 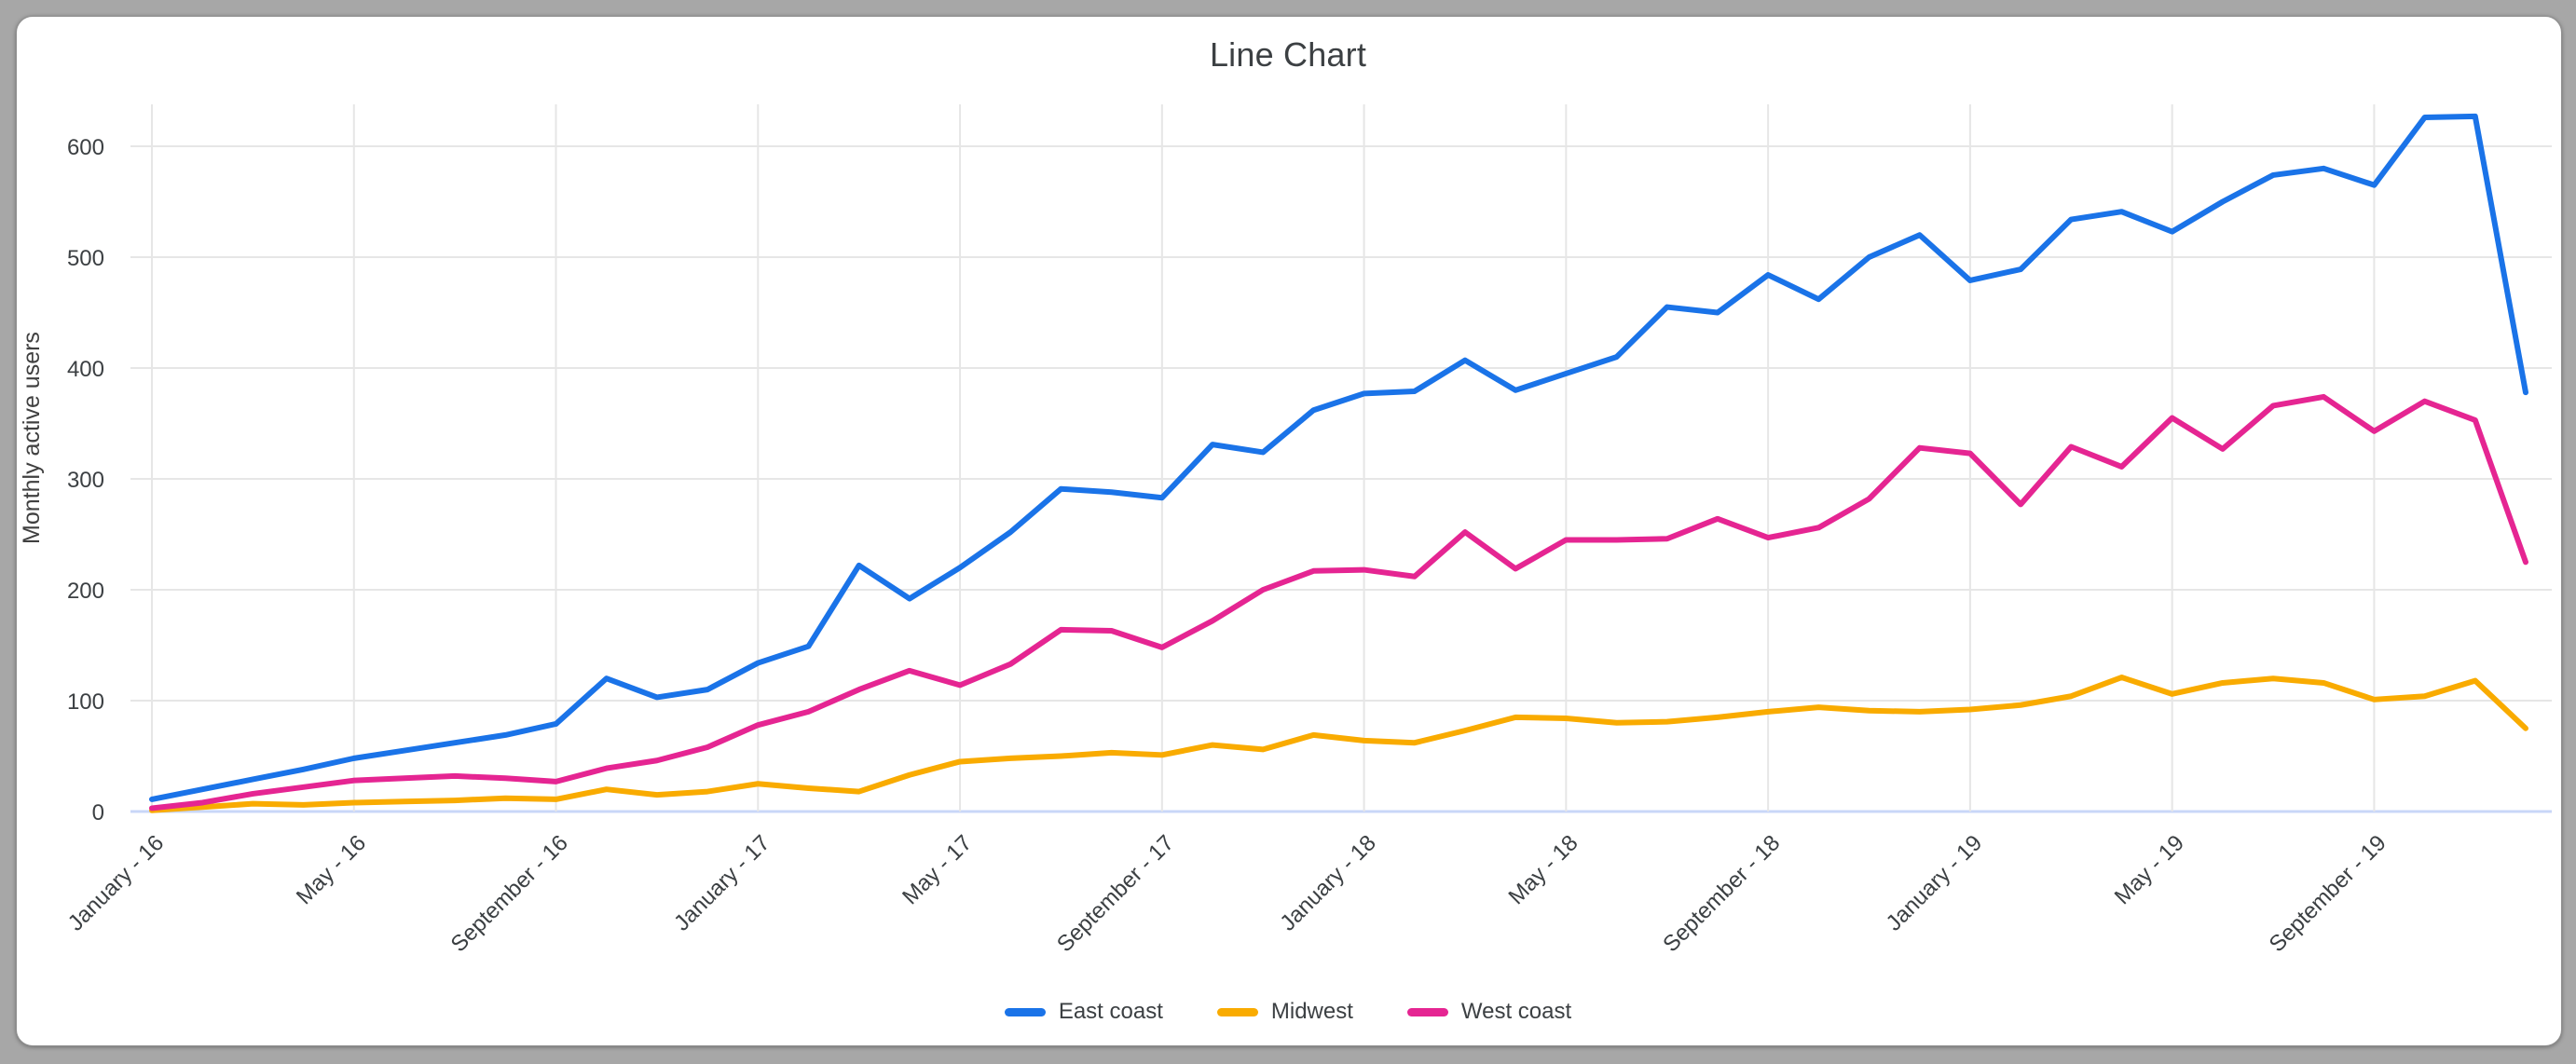 I want to click on chart-legend: East coast Midwest West coast, so click(x=1288, y=1012).